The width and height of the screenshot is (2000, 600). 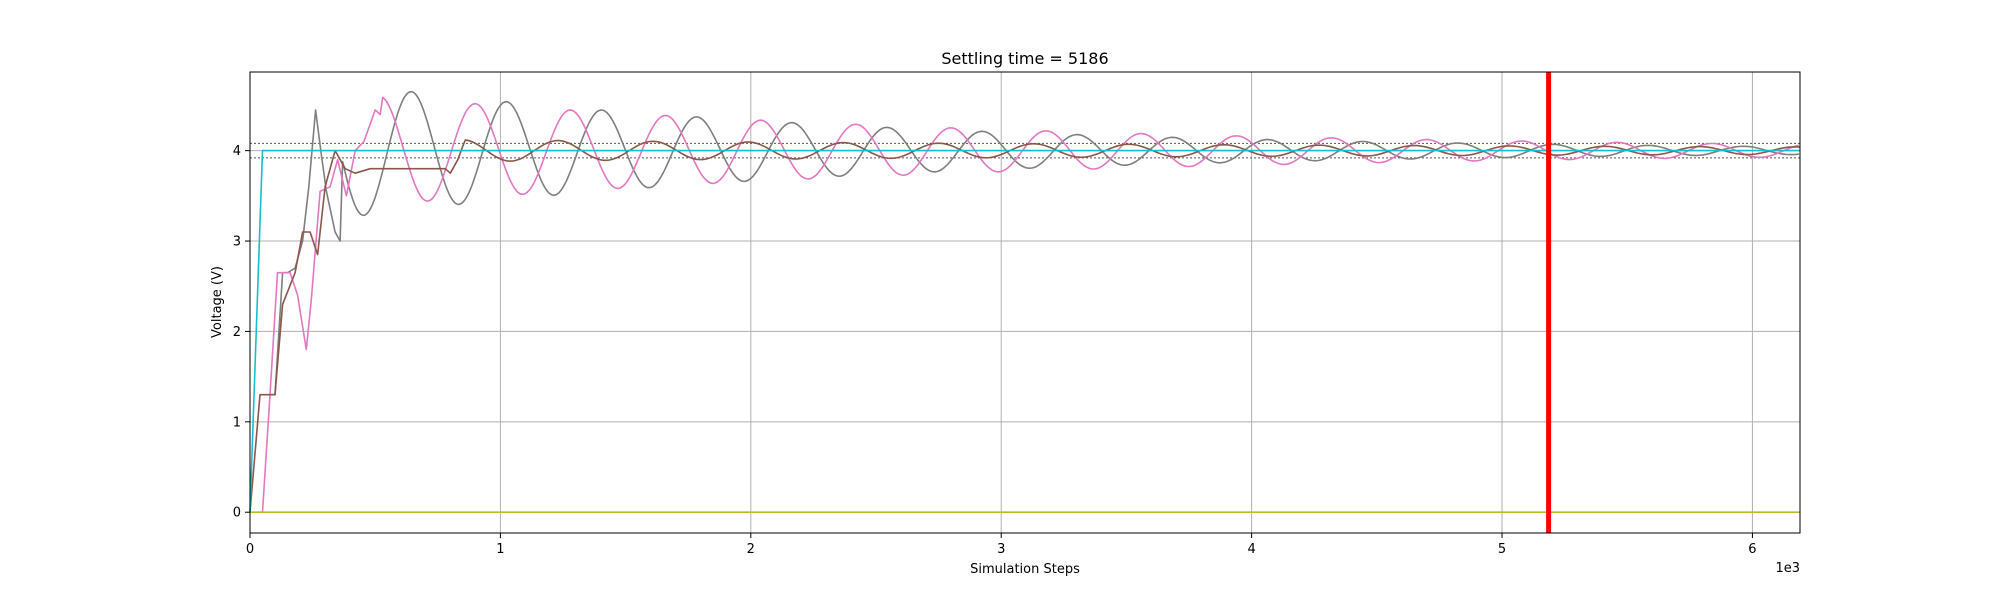 What do you see at coordinates (751, 549) in the screenshot?
I see `x-tick-label: 2` at bounding box center [751, 549].